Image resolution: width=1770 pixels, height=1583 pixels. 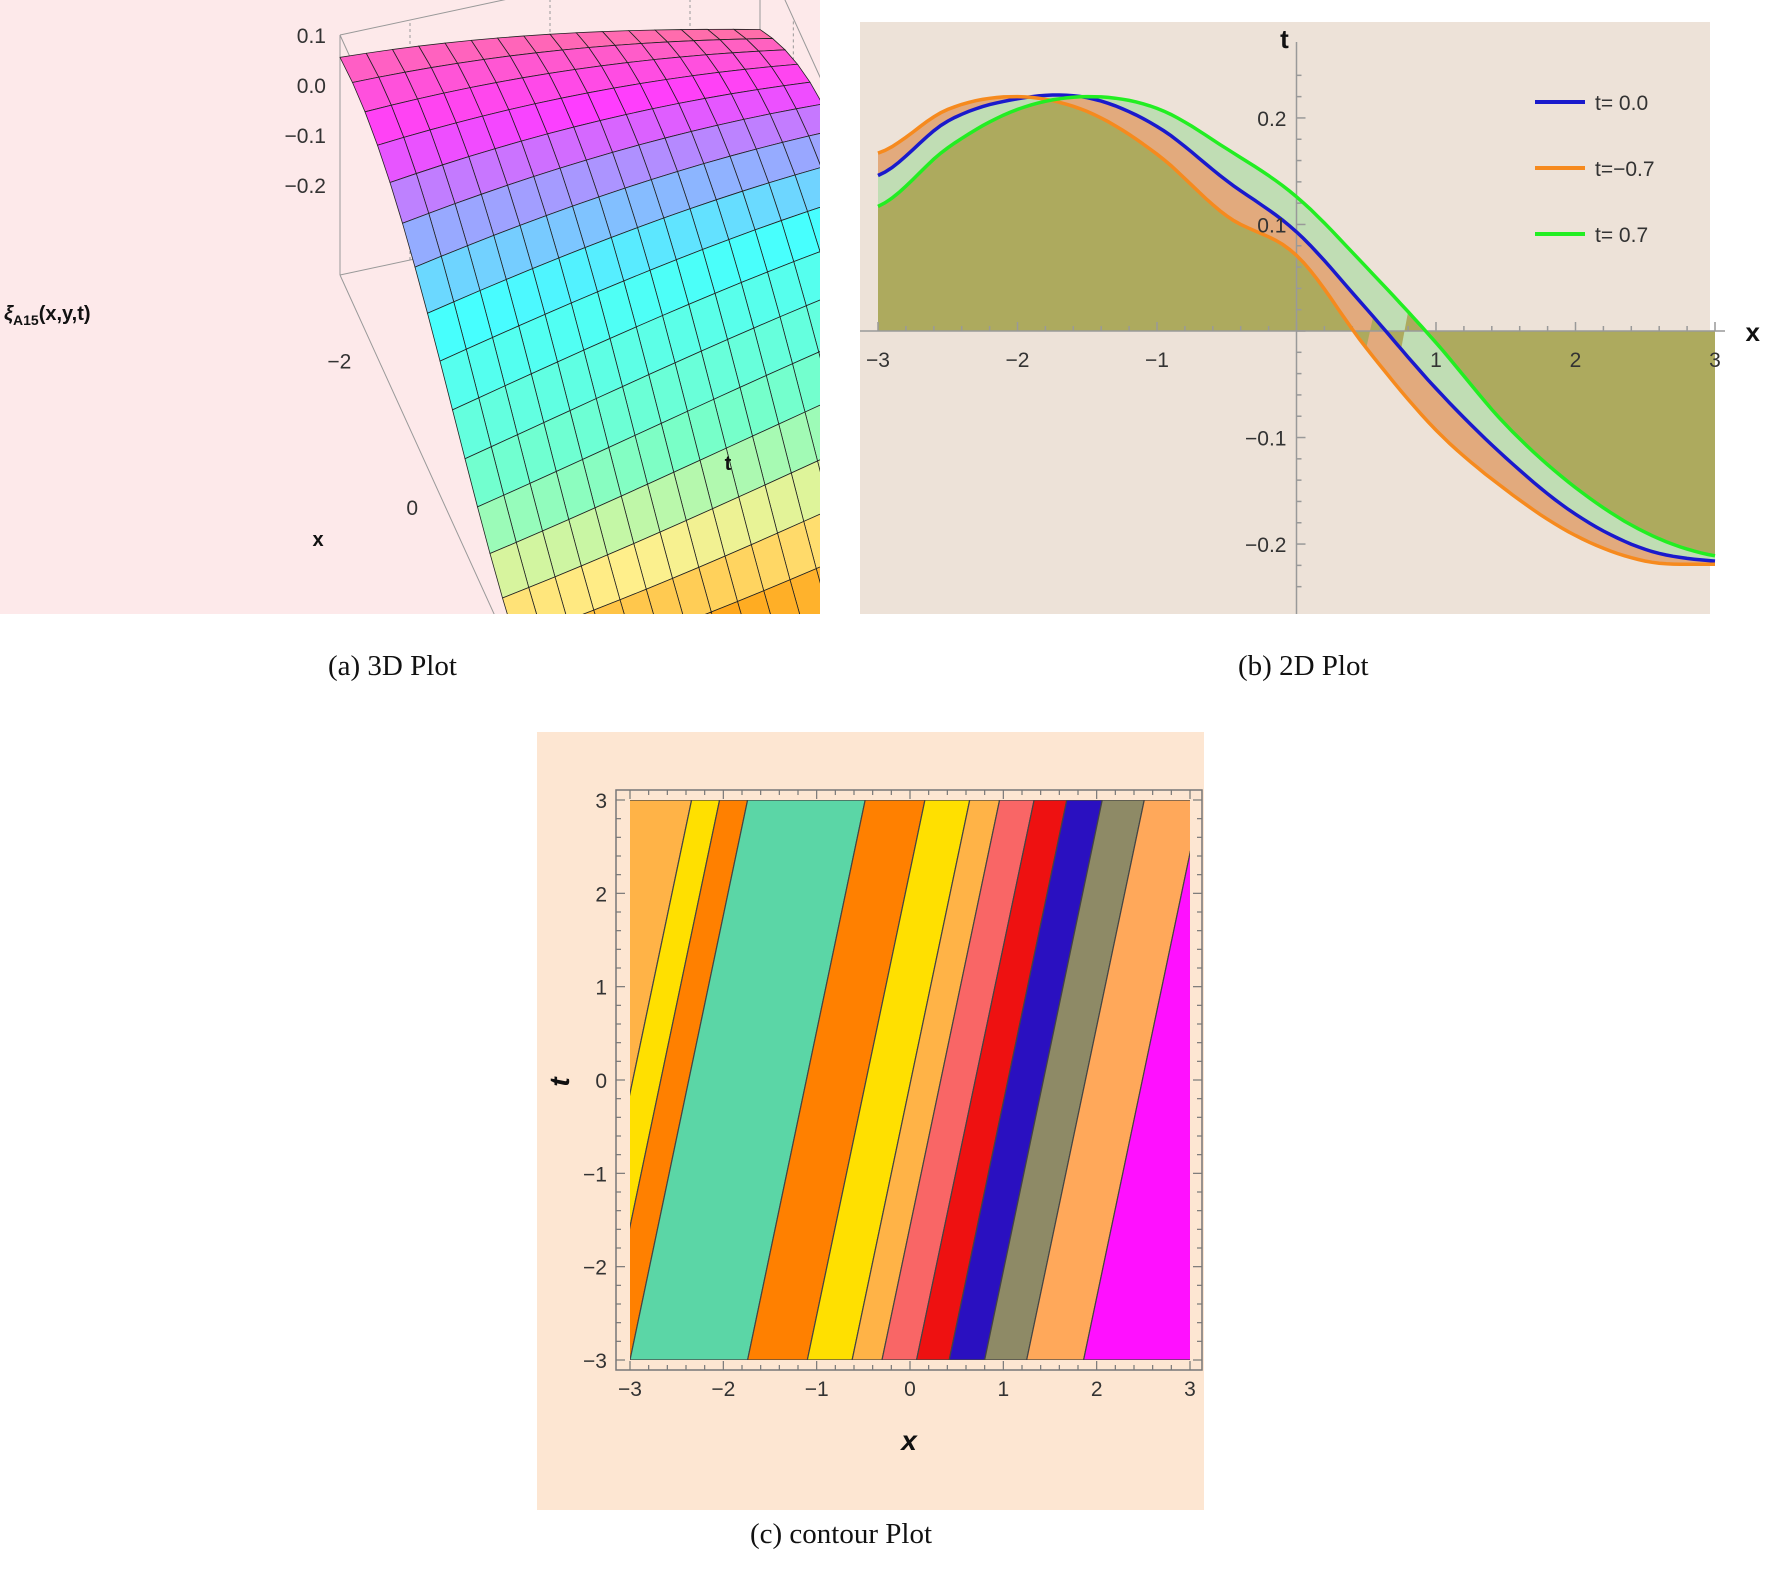 What do you see at coordinates (1265, 439) in the screenshot?
I see `y-tick-label: −0.1` at bounding box center [1265, 439].